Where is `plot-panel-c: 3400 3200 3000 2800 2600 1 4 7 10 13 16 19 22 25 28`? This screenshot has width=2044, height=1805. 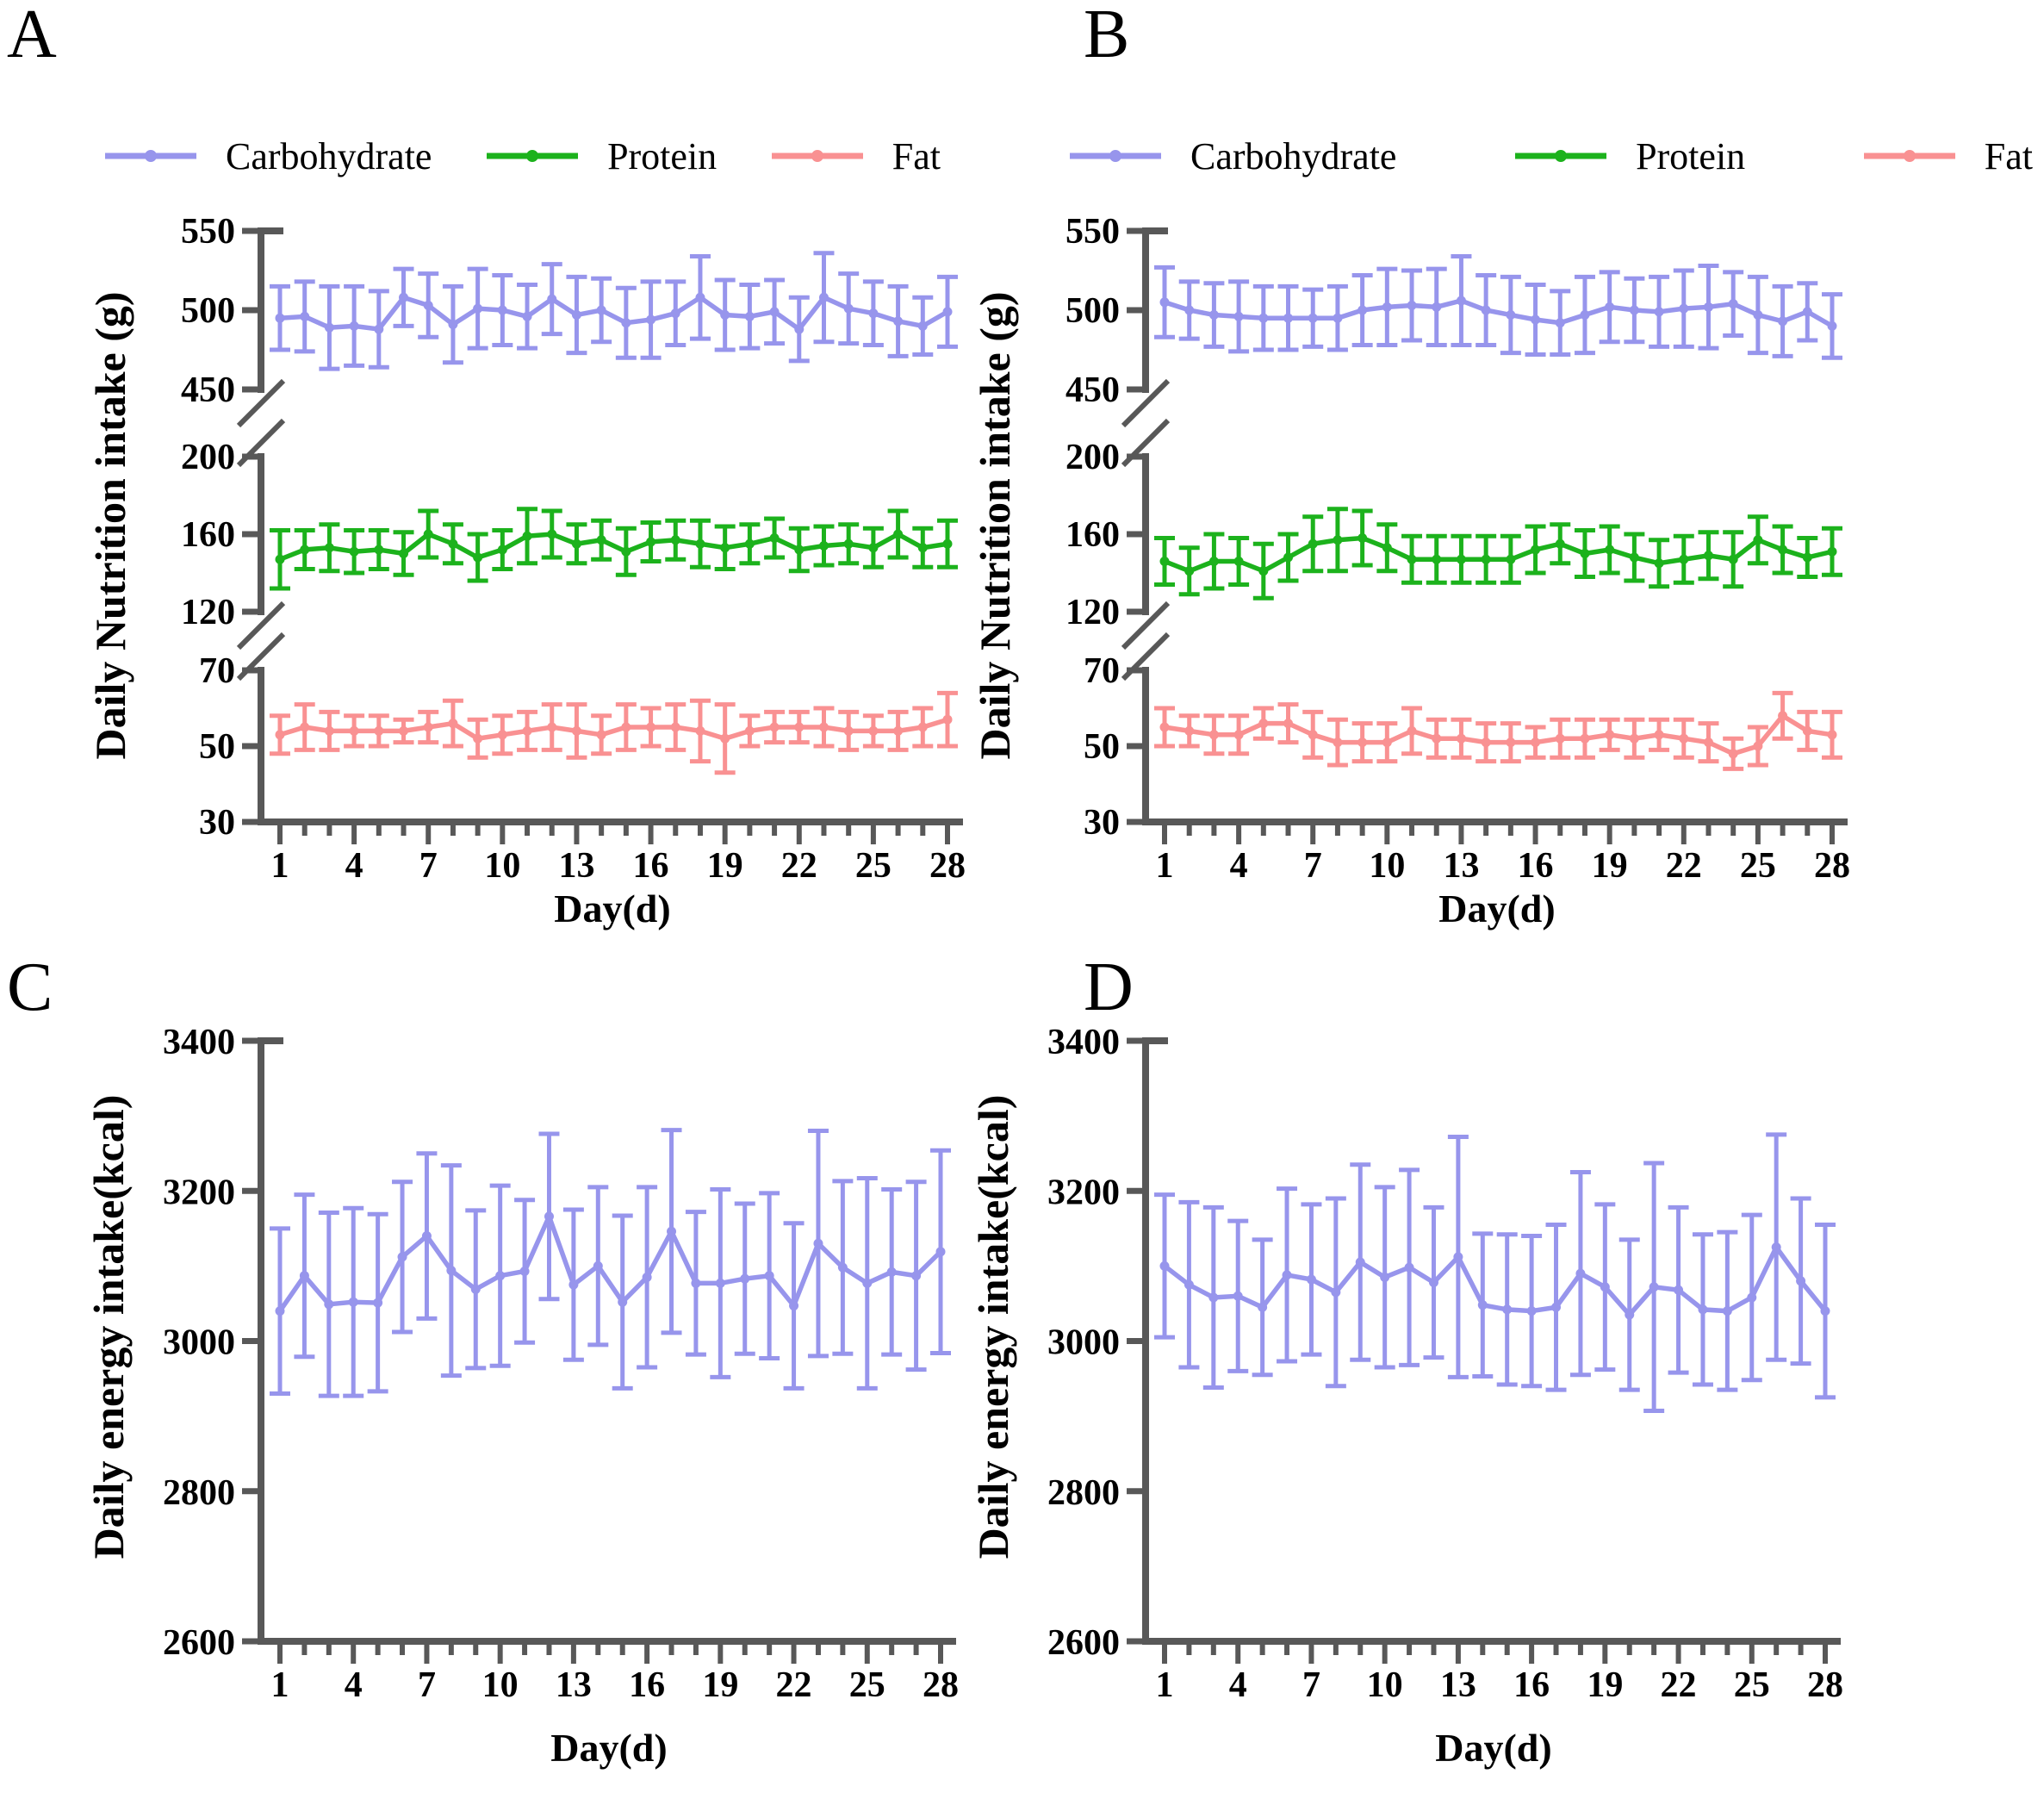
plot-panel-c: 3400 3200 3000 2800 2600 1 4 7 10 13 16 19 22 25 28 is located at coordinates (561, 1364).